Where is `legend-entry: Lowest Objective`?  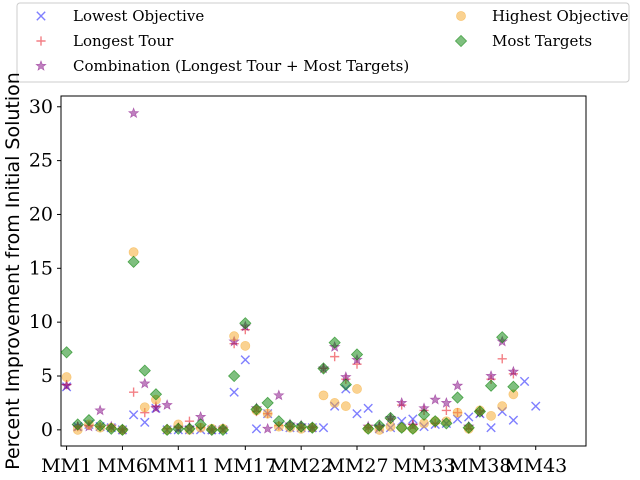
legend-entry: Lowest Objective is located at coordinates (120, 16).